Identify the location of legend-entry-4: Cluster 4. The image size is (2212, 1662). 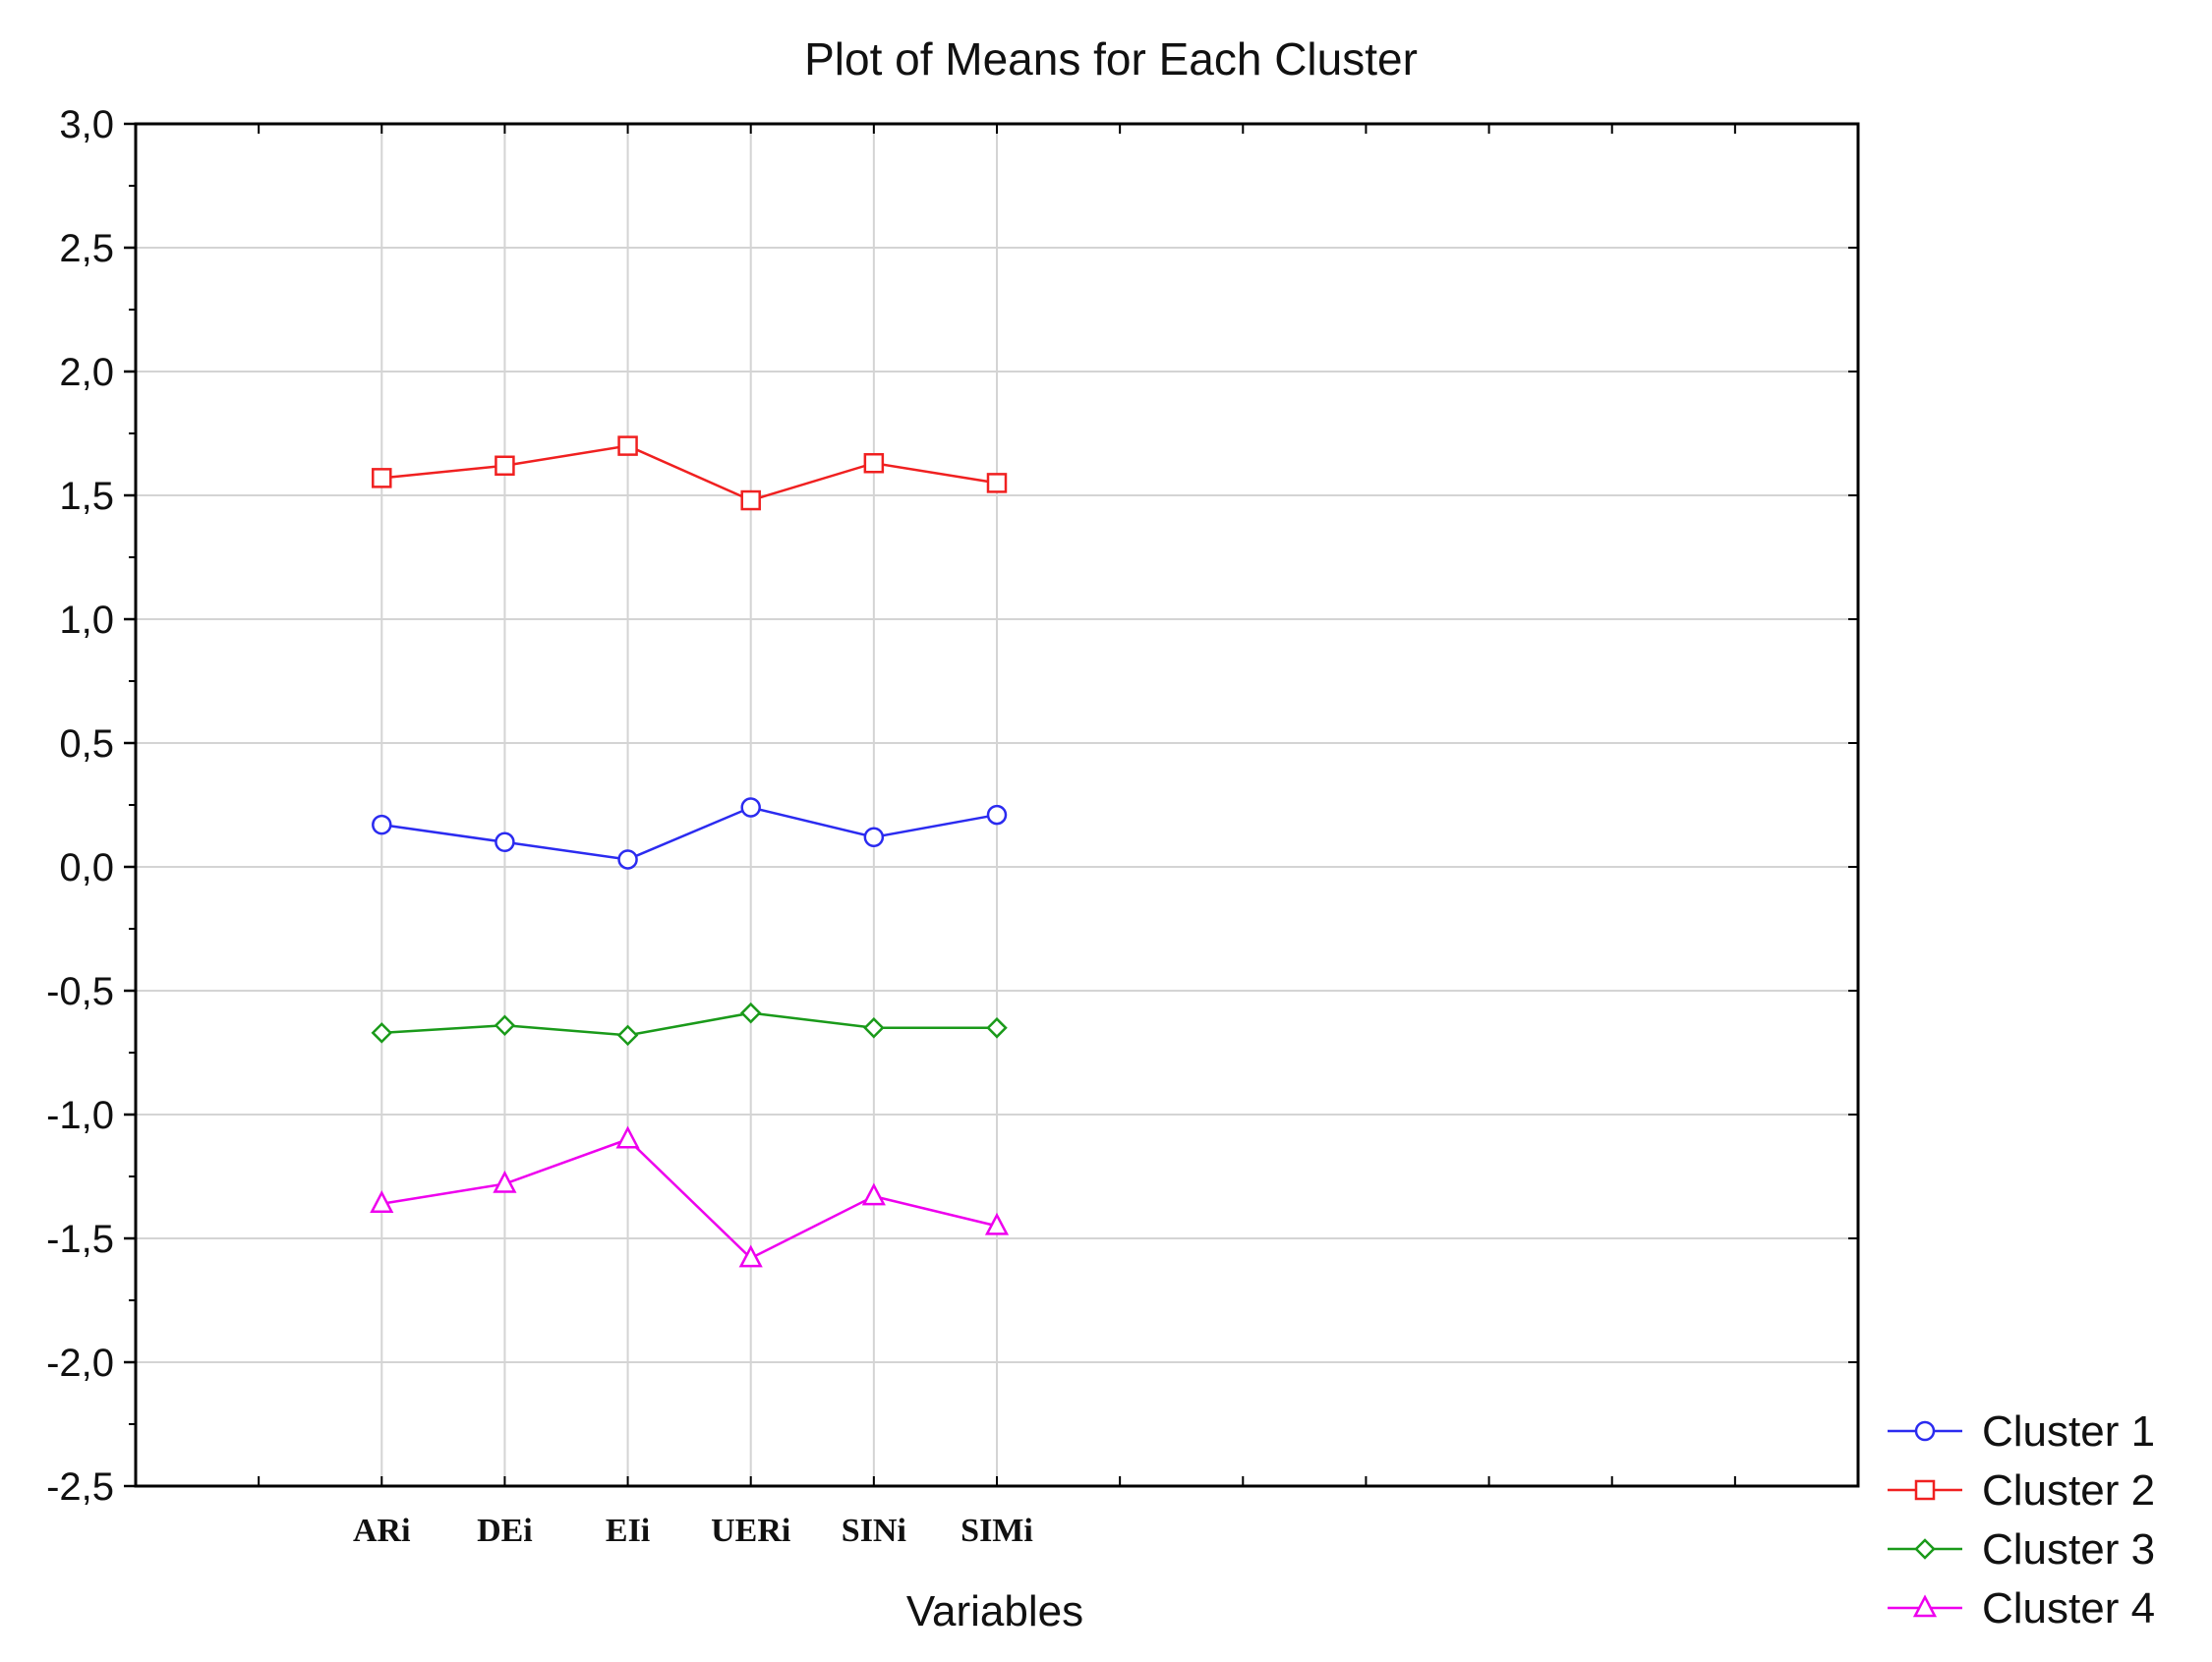
(2022, 1609).